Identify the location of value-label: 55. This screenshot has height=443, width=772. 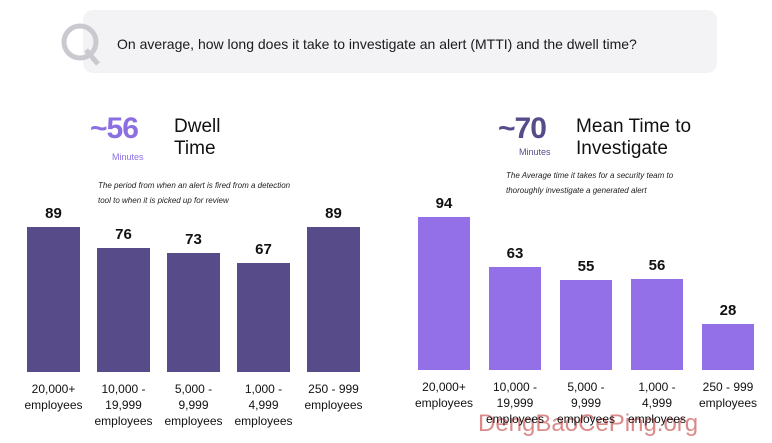
(586, 267).